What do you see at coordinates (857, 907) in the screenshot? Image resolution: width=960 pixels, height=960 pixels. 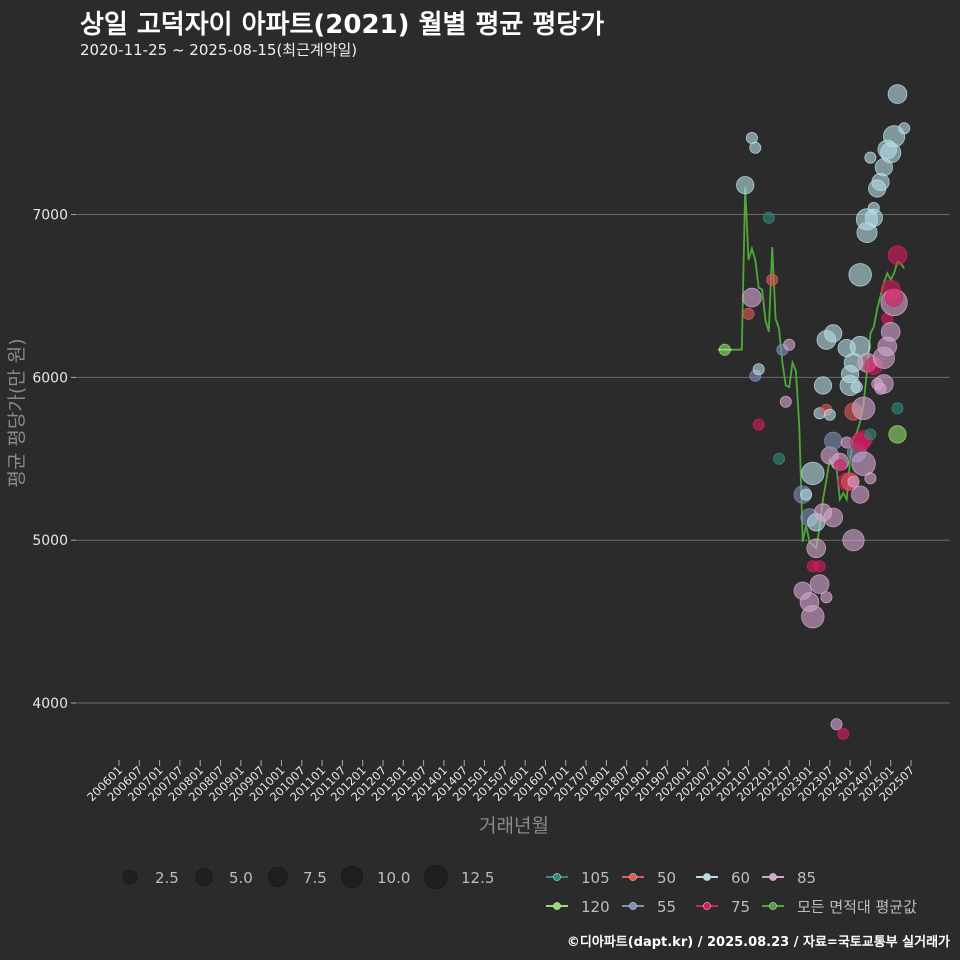 I see `color-legend-label: 모든 면적대 평균값` at bounding box center [857, 907].